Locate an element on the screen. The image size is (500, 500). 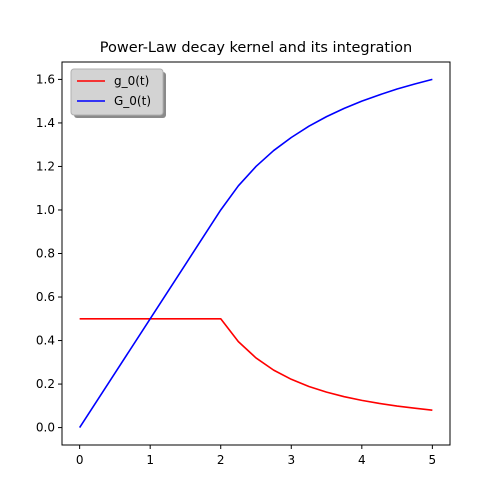
x-tick-label: 1 is located at coordinates (150, 460).